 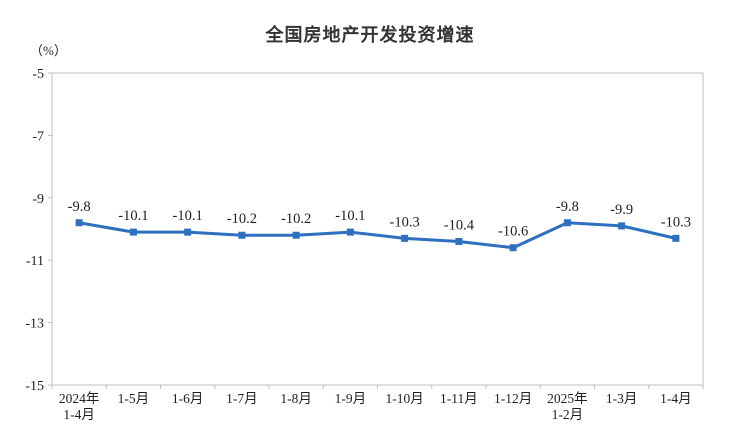 I want to click on x-axis-label: 2025年, so click(x=567, y=398).